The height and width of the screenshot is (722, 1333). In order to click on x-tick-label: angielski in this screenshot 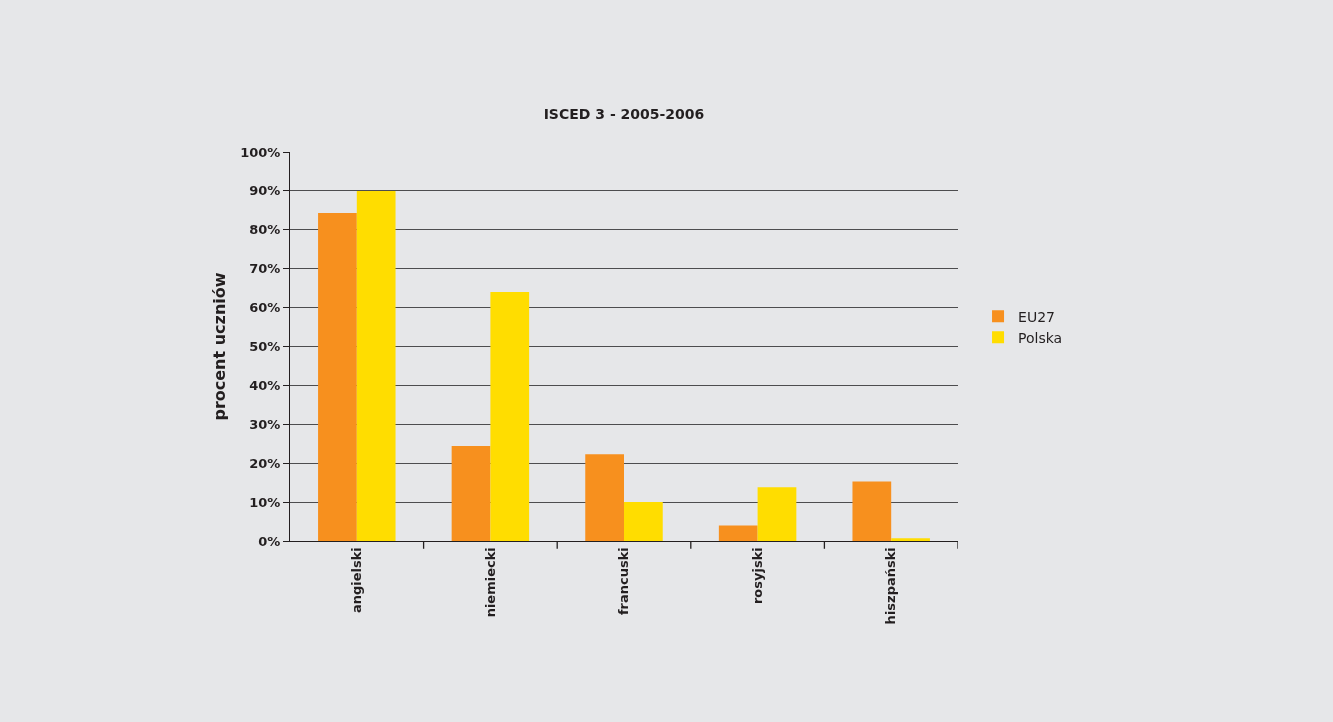, I will do `click(357, 580)`.